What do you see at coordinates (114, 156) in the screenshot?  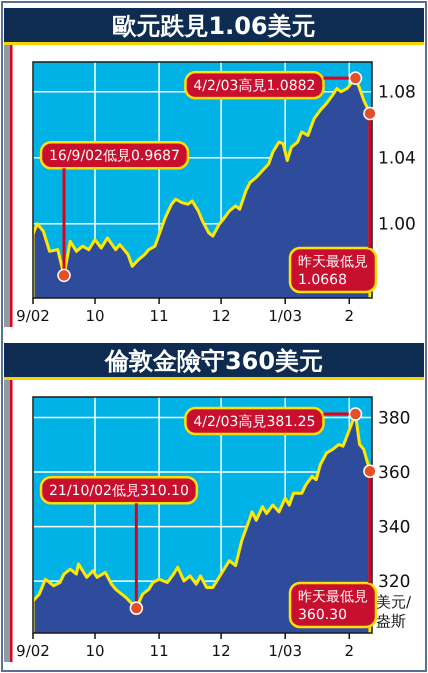 I see `annotation: 16/9/02低見0.9687` at bounding box center [114, 156].